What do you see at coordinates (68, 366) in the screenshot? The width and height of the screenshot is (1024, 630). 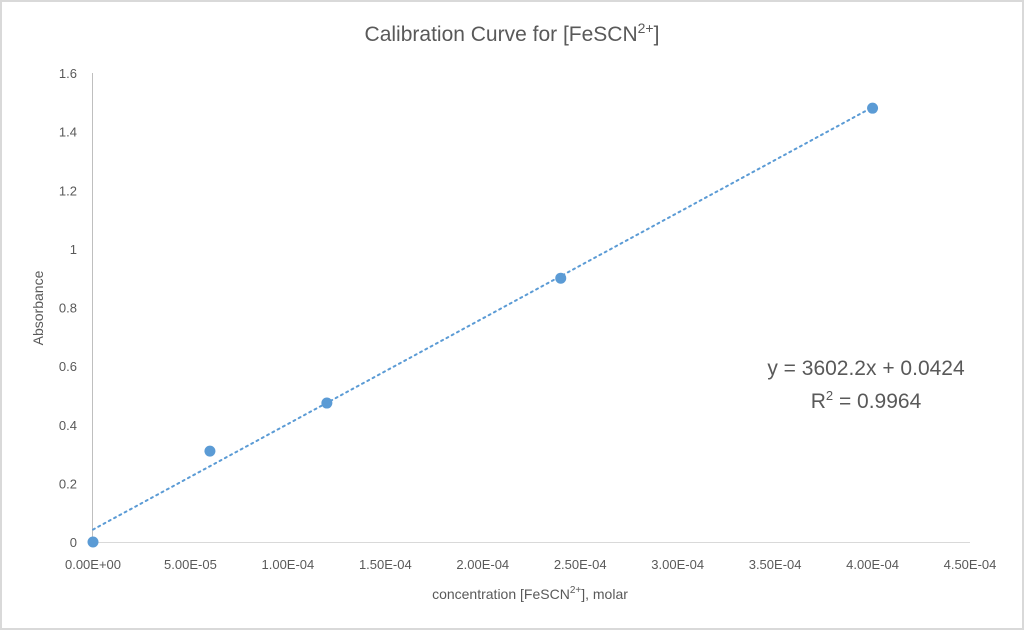 I see `y-tick-label: 0.6` at bounding box center [68, 366].